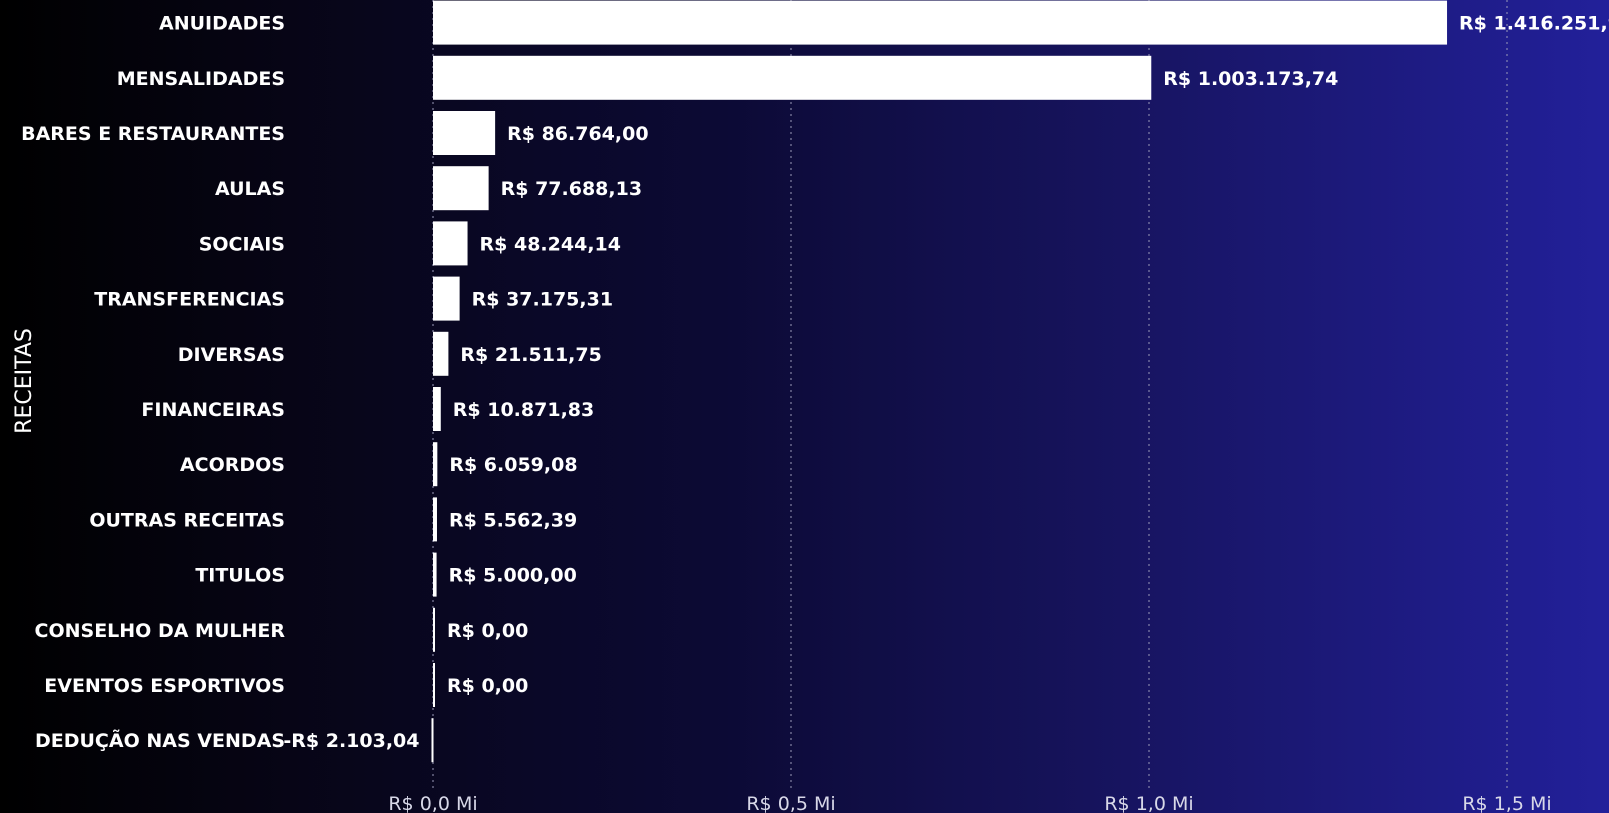  What do you see at coordinates (1250, 79) in the screenshot?
I see `value-label: R$ 1.003.173,74` at bounding box center [1250, 79].